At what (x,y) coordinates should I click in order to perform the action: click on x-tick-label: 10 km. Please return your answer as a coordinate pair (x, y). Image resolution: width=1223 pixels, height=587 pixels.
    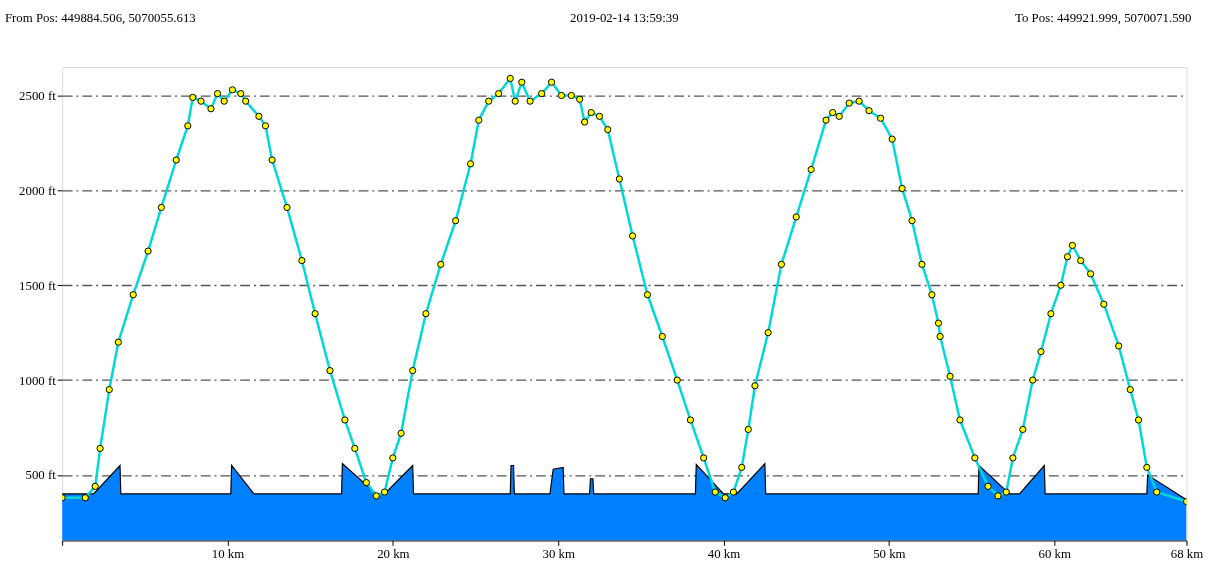
    Looking at the image, I should click on (228, 553).